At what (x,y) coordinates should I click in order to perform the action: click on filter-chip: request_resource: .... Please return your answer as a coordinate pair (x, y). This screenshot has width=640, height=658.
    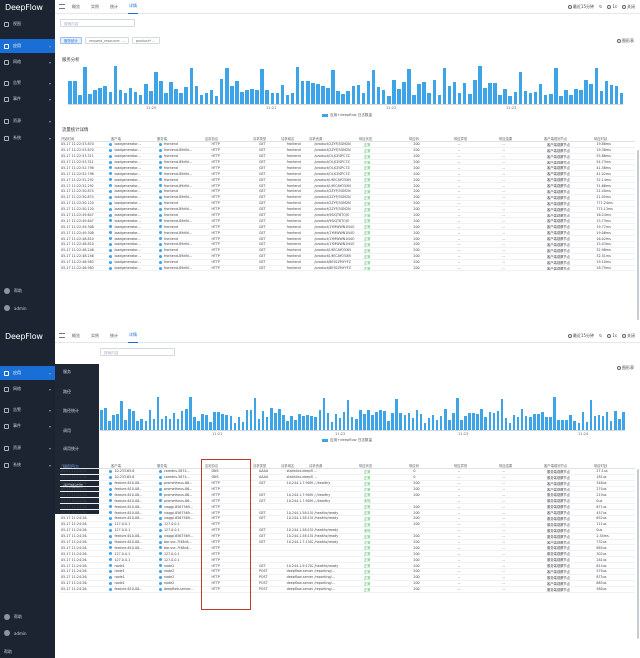
    Looking at the image, I should click on (107, 40).